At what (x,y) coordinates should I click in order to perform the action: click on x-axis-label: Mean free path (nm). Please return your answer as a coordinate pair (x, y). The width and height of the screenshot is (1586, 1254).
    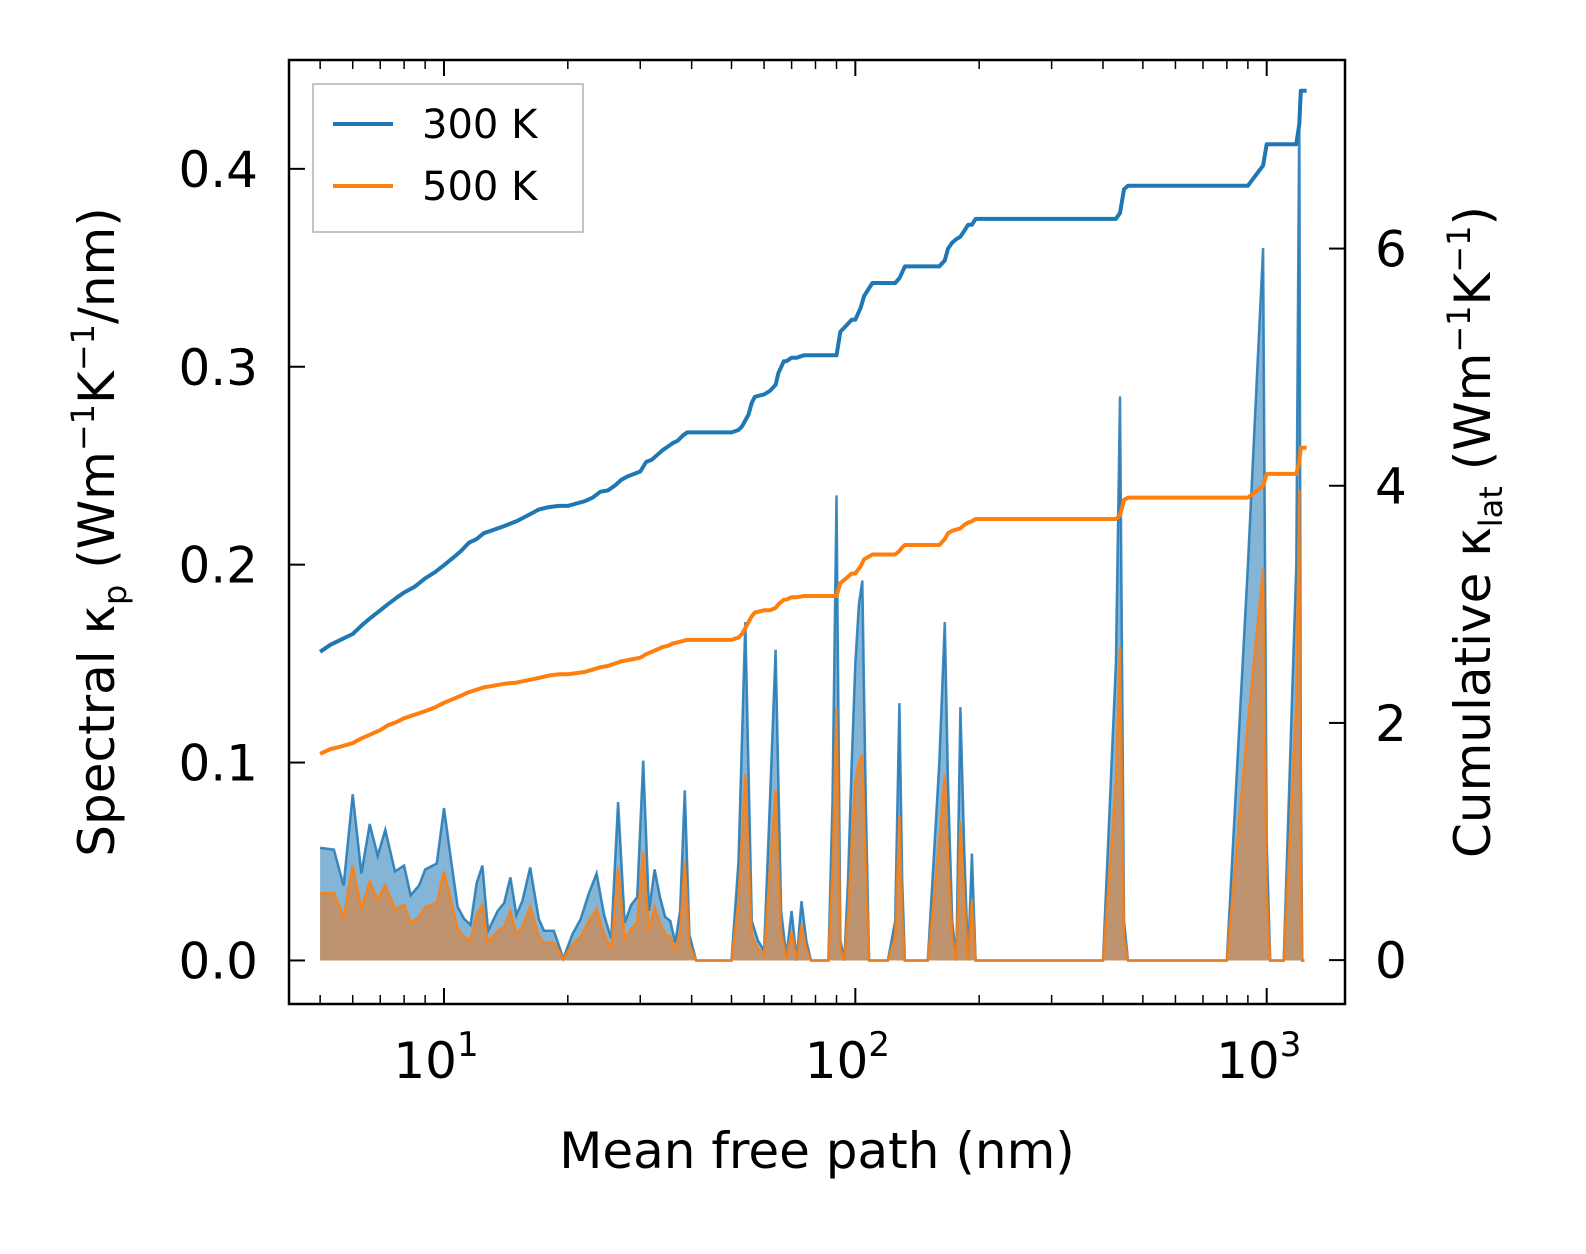
    Looking at the image, I should click on (817, 1151).